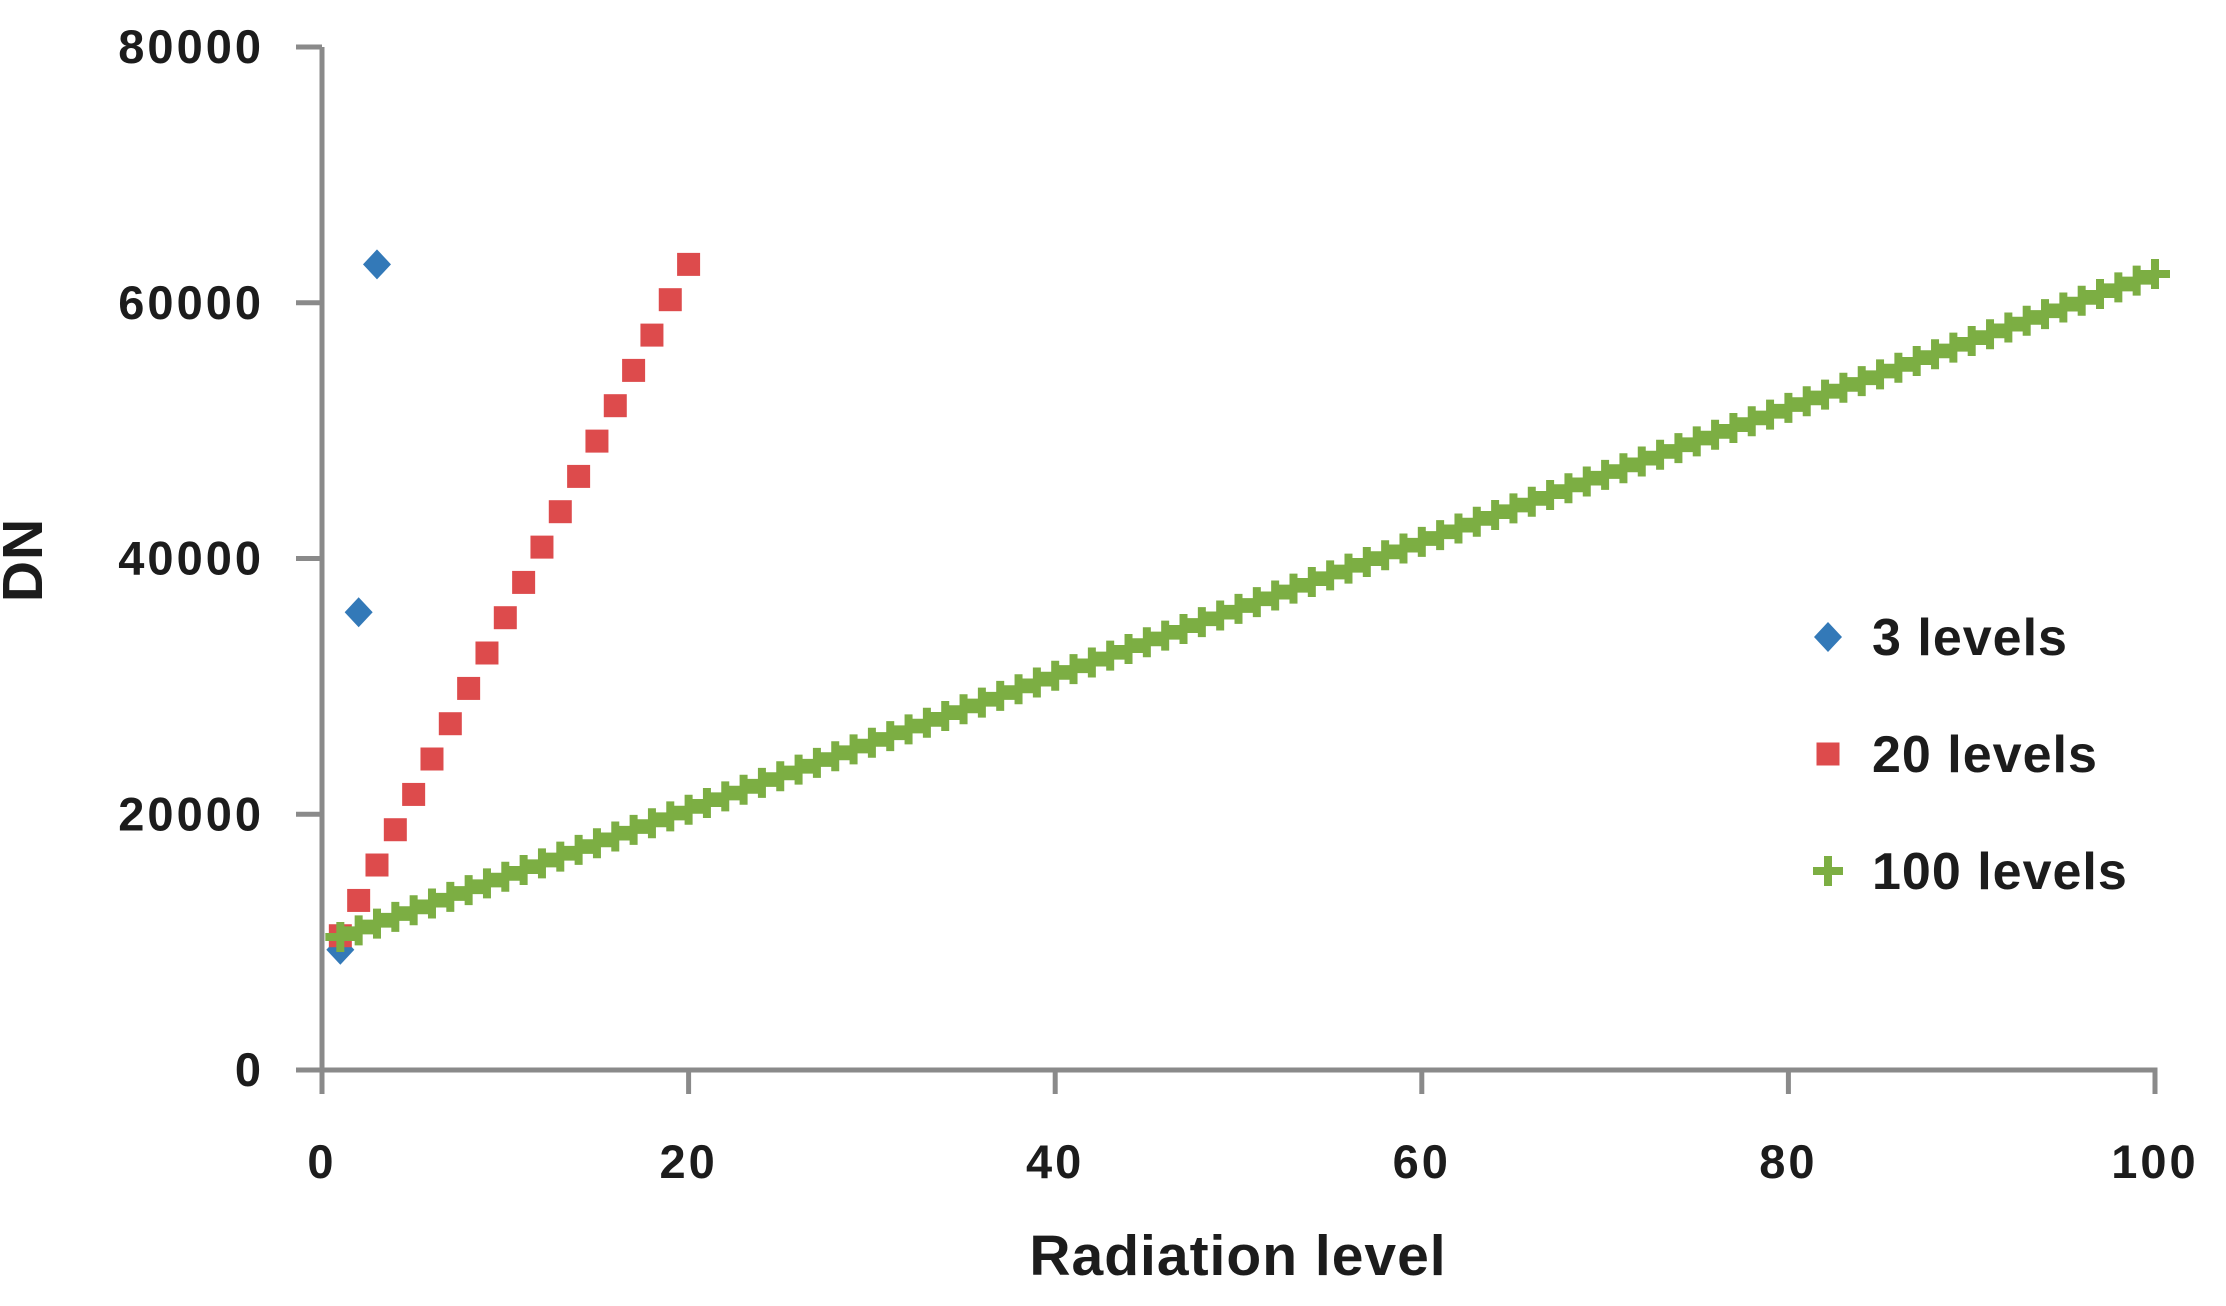  What do you see at coordinates (249, 1069) in the screenshot?
I see `y-tick-label: 0` at bounding box center [249, 1069].